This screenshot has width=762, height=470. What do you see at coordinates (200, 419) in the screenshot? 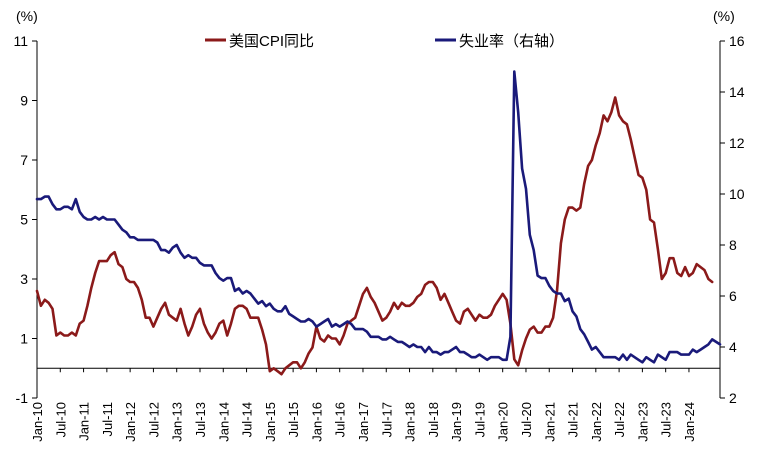
I see `x-tick-label: Jul-13` at bounding box center [200, 419].